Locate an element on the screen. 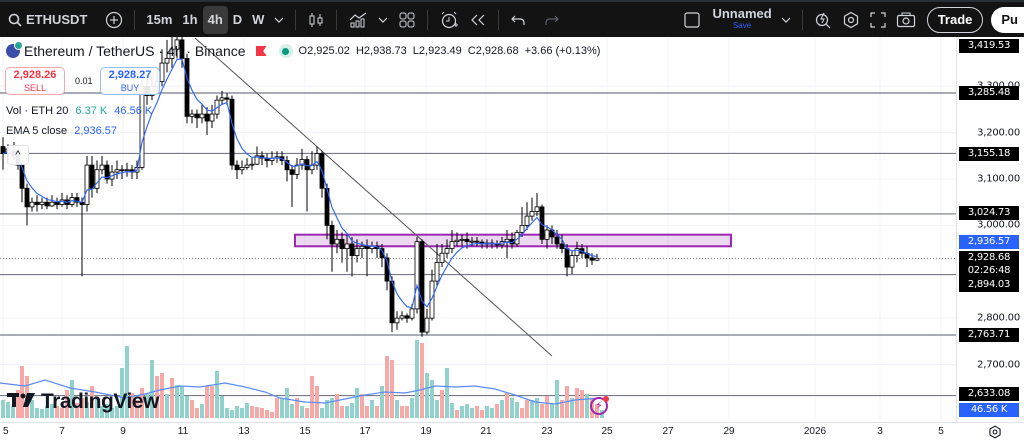  legend-low: L2,923.49 is located at coordinates (437, 51).